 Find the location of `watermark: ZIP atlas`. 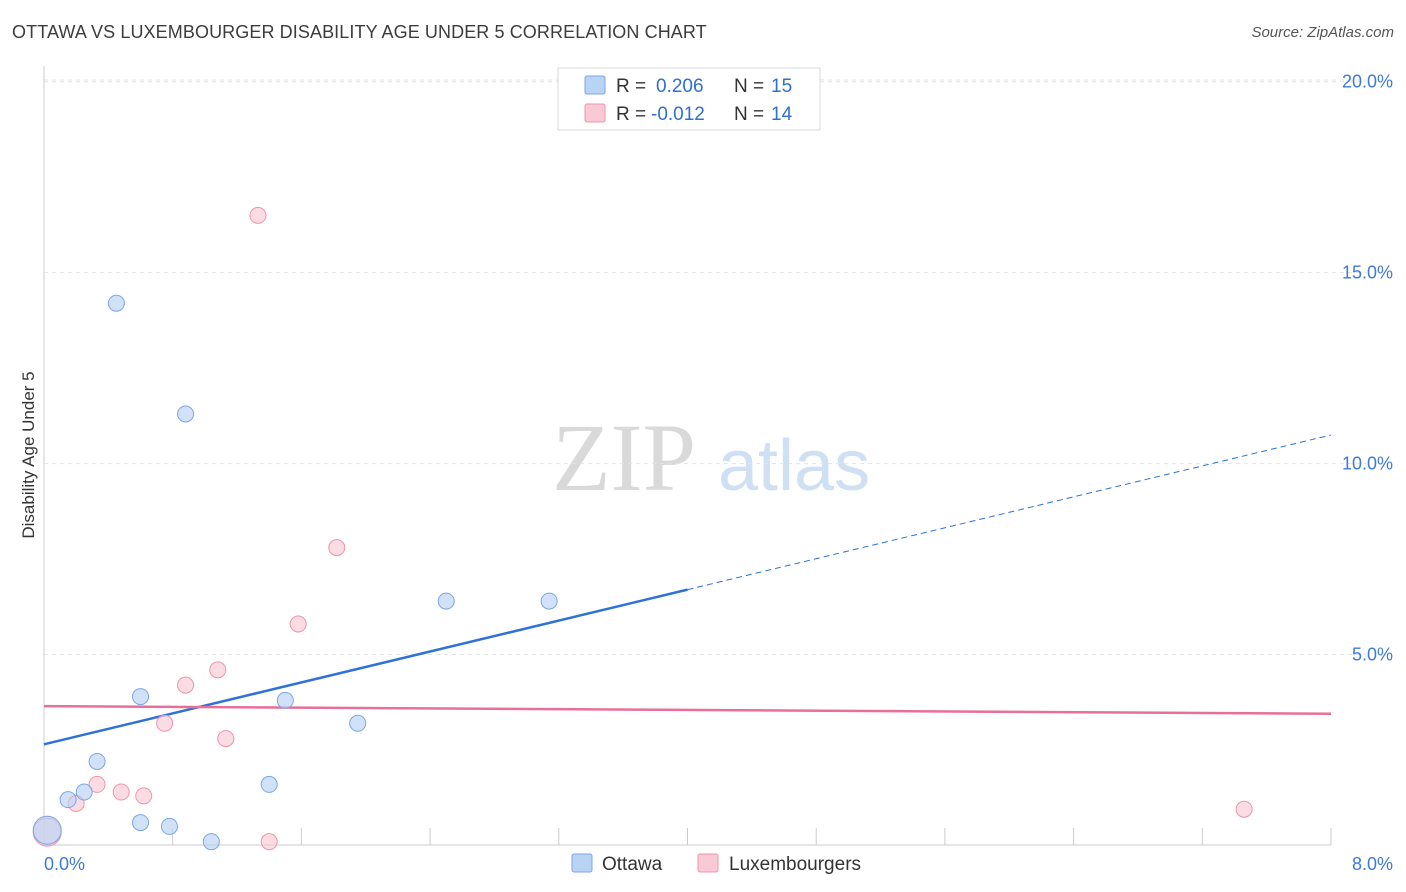

watermark: ZIP atlas is located at coordinates (711, 457).